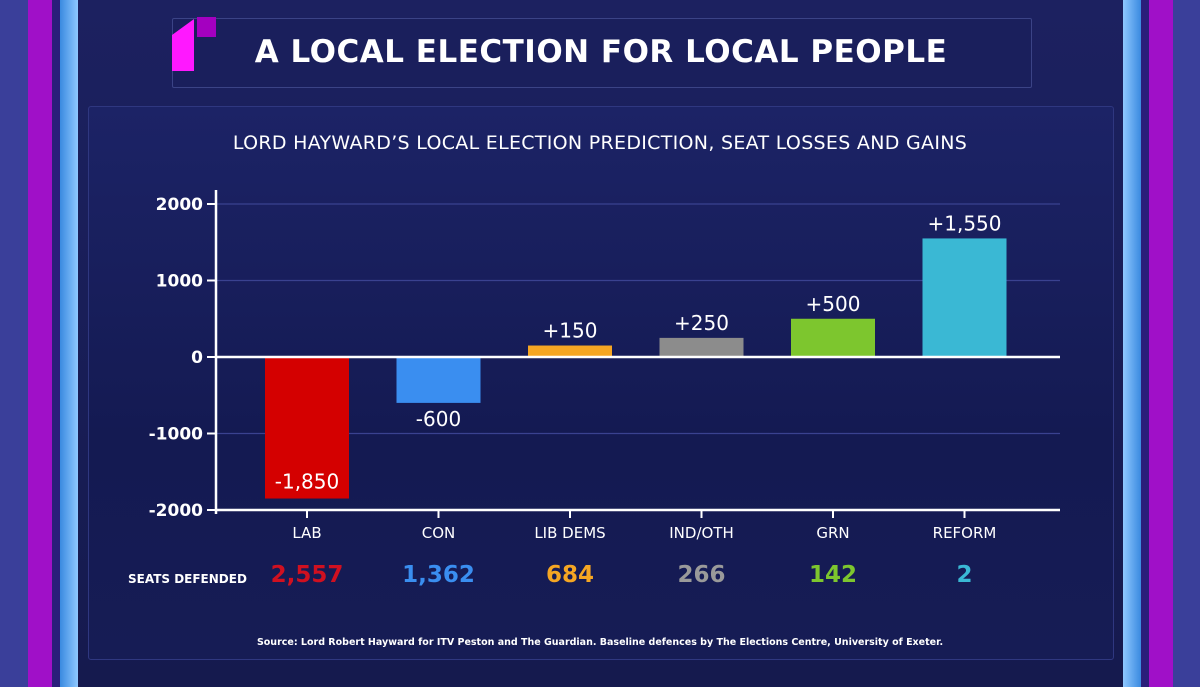  Describe the element at coordinates (438, 575) in the screenshot. I see `seats-defended-value: 1,362` at that location.